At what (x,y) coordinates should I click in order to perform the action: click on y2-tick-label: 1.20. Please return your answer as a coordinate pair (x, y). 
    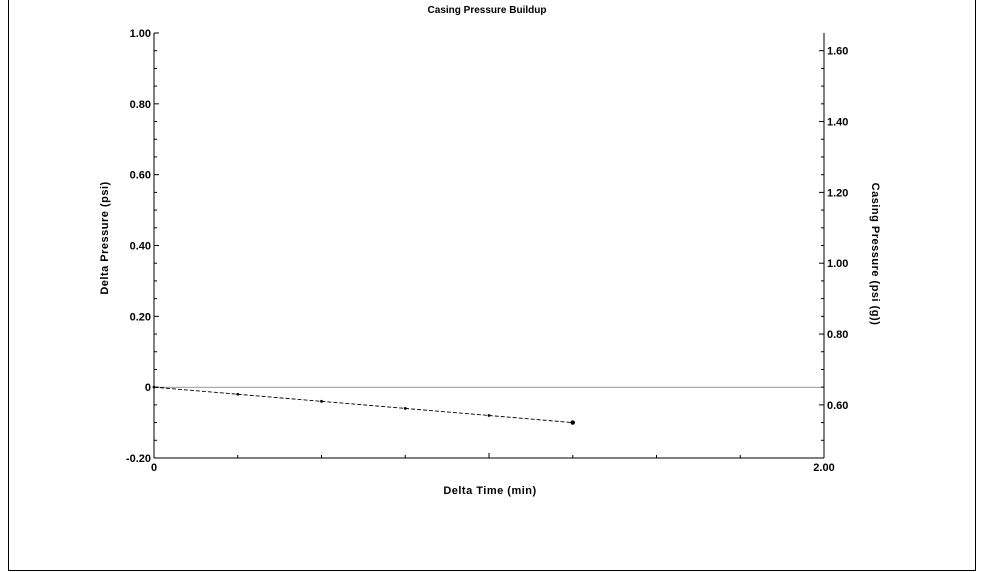
    Looking at the image, I should click on (837, 193).